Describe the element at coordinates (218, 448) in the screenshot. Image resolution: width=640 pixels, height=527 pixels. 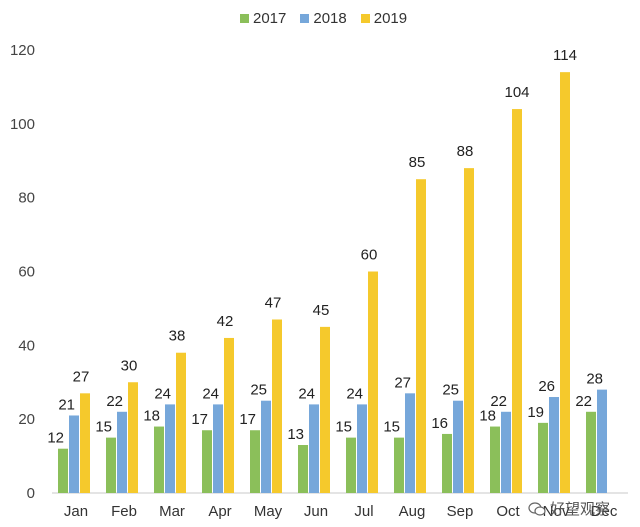
I see `bar-2018-Apr` at that location.